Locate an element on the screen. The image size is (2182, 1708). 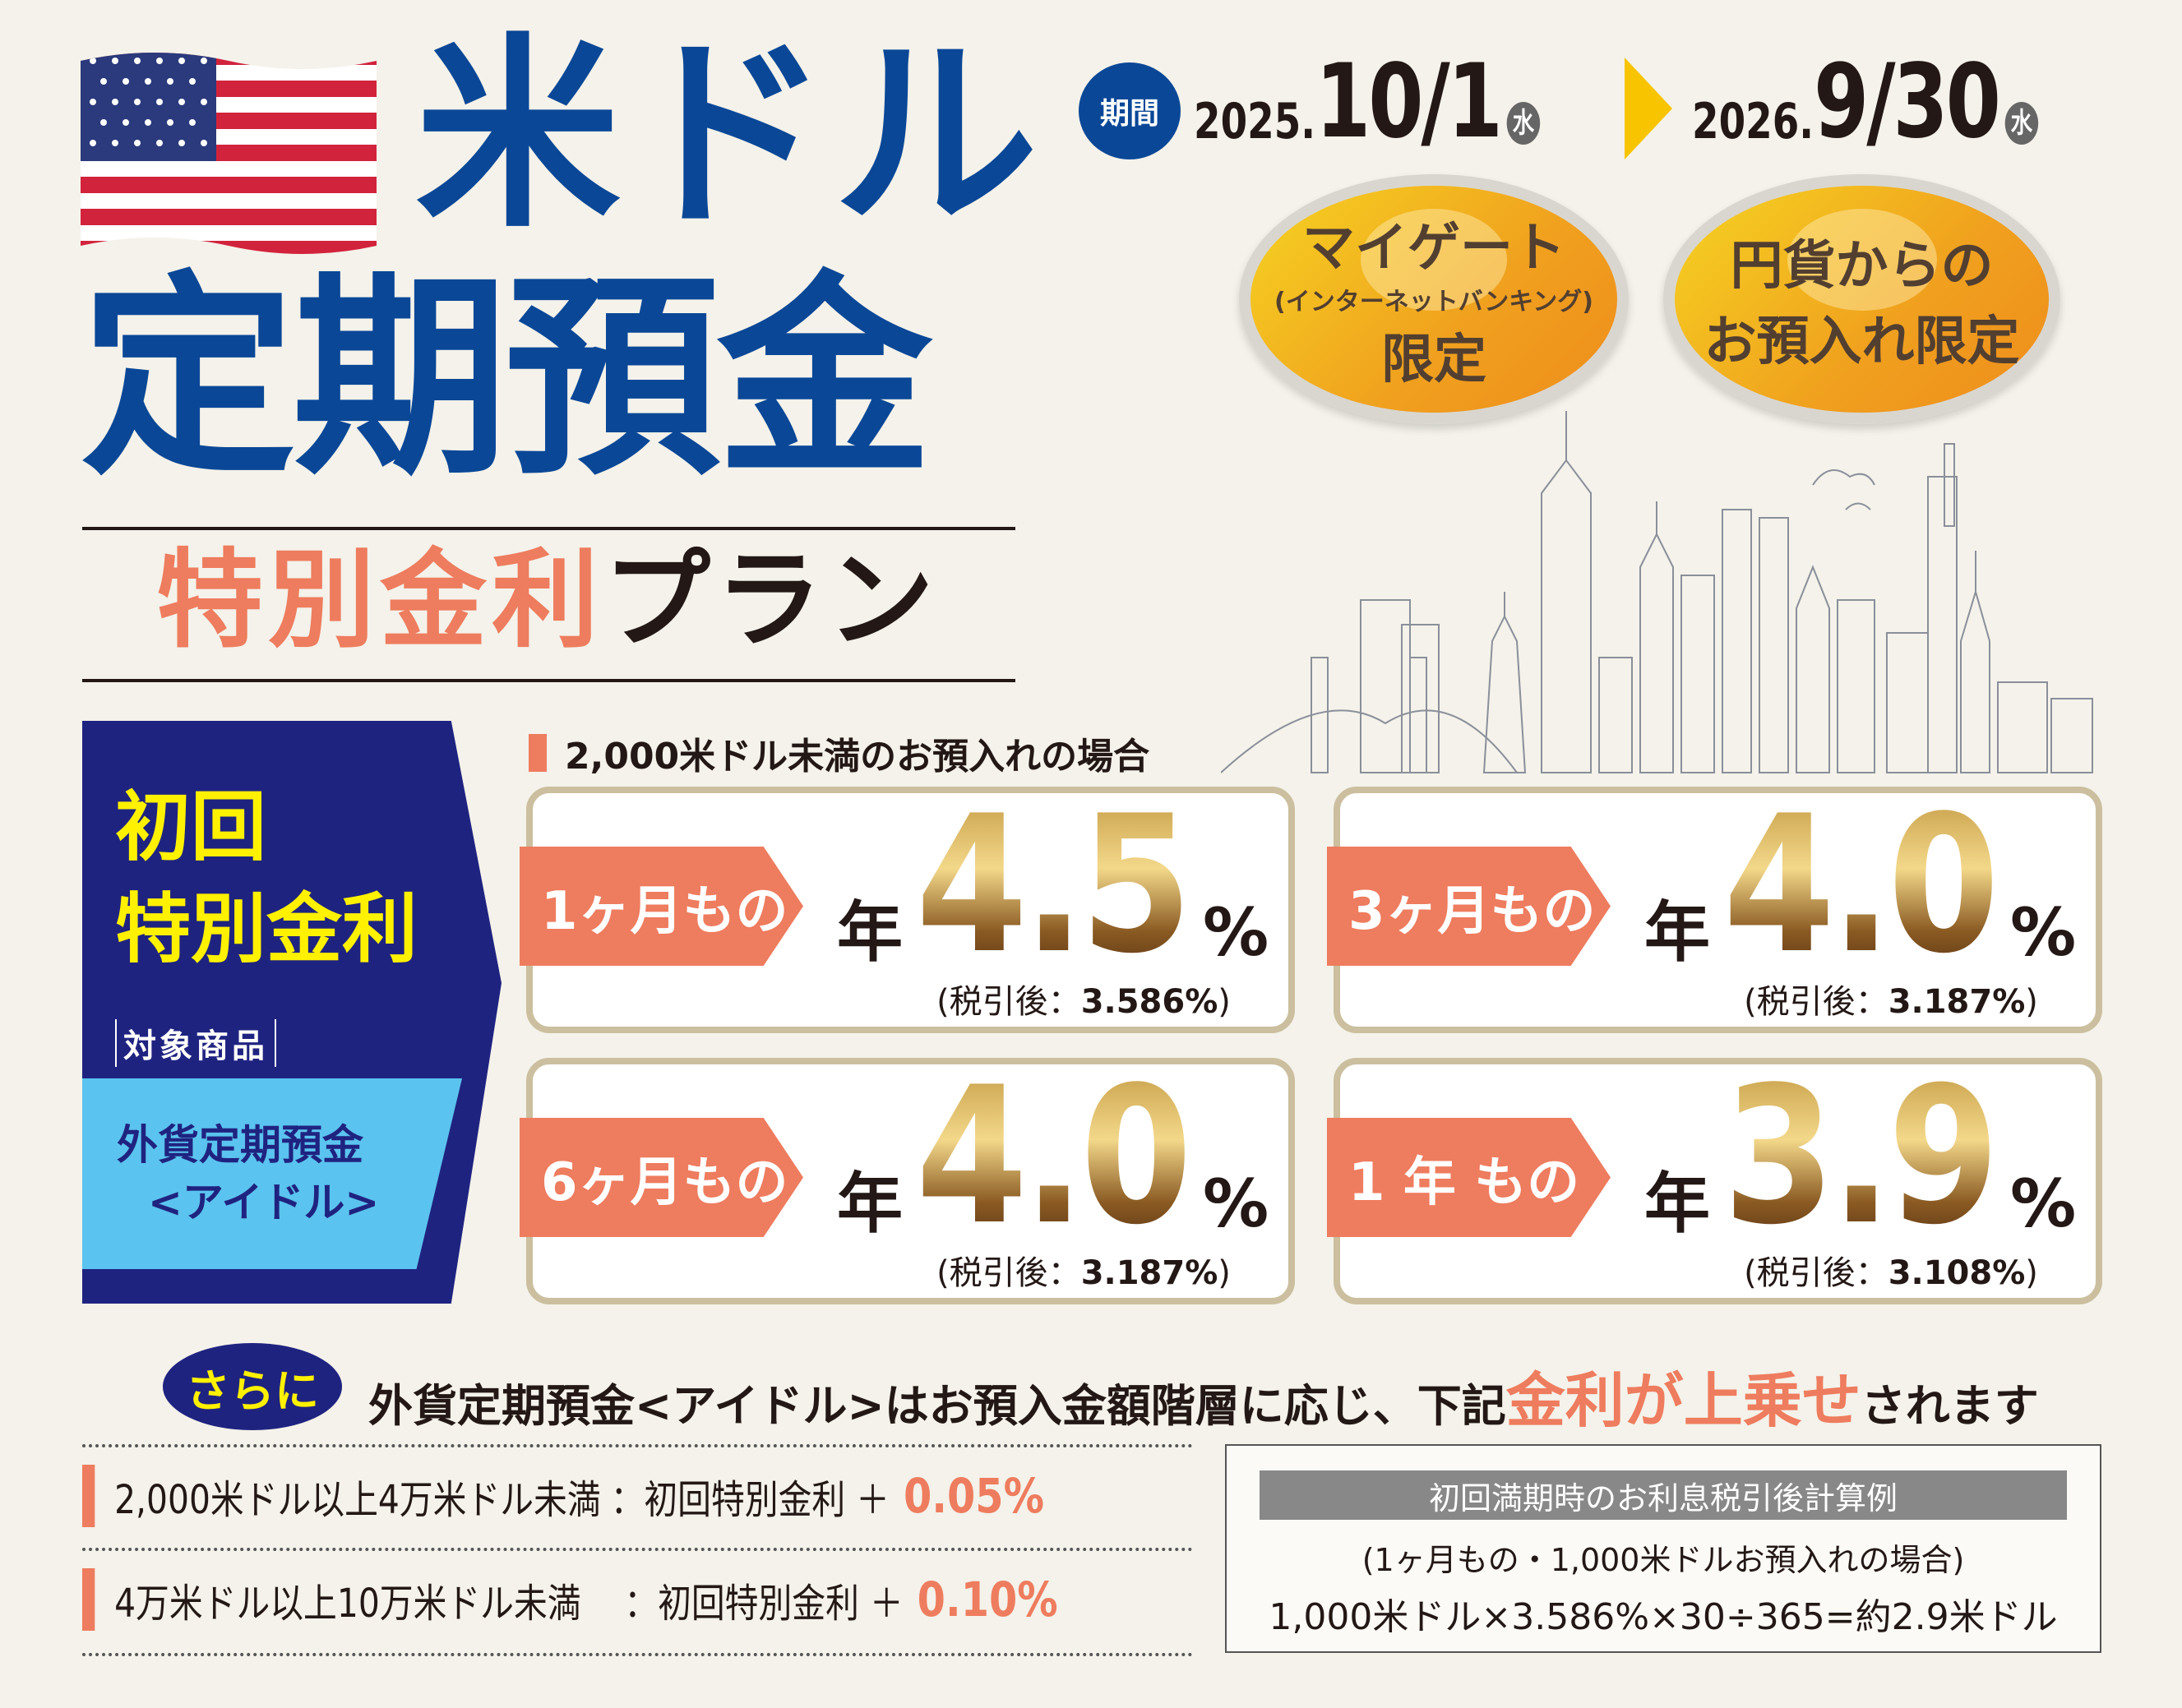
target-products-label: 対象商品 is located at coordinates (196, 1043).